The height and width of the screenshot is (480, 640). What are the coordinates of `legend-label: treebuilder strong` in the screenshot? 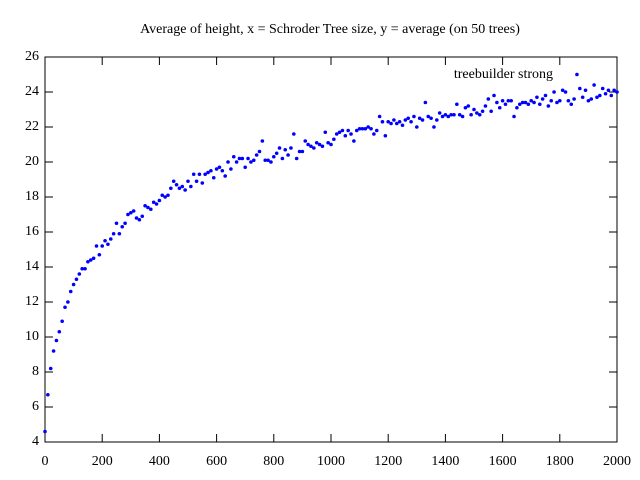 It's located at (503, 74).